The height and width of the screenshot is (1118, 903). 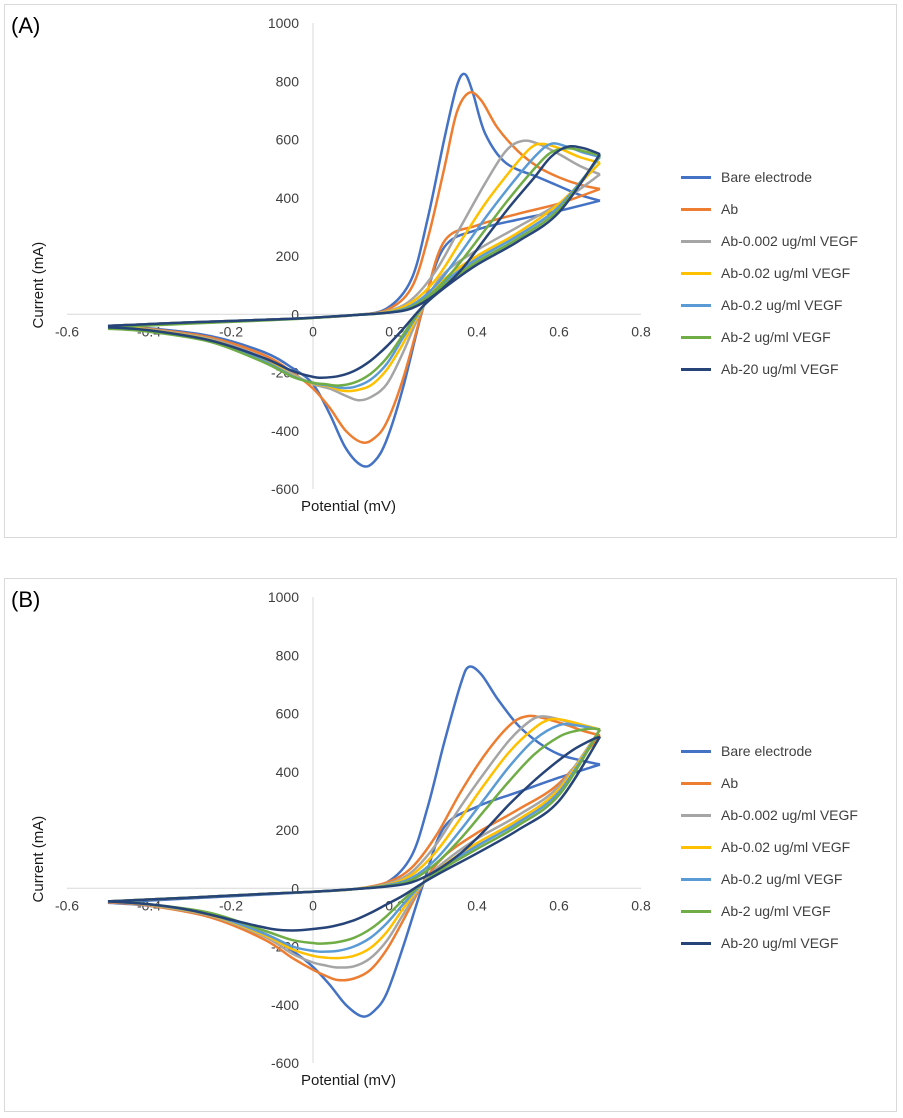 I want to click on series-ab-0-002-ug-ml-vegf-forward-scan, so click(x=354, y=809).